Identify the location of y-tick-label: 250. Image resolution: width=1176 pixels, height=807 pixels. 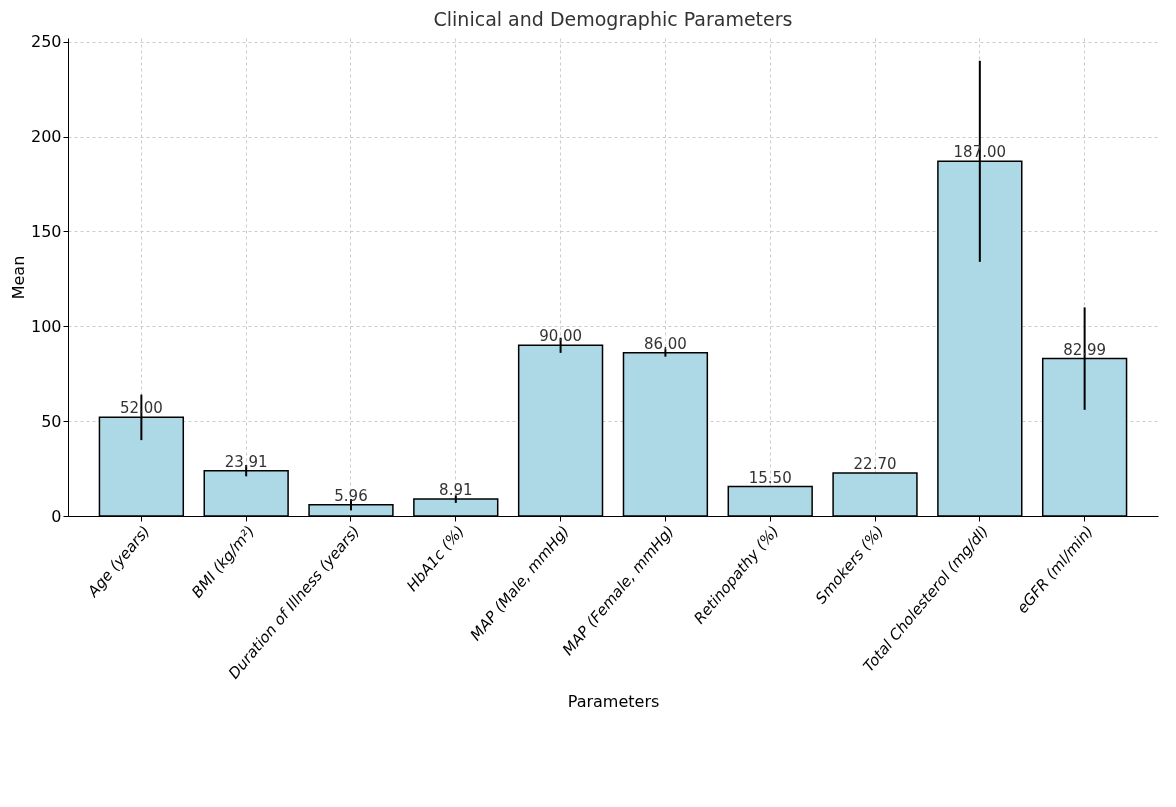
(46, 42).